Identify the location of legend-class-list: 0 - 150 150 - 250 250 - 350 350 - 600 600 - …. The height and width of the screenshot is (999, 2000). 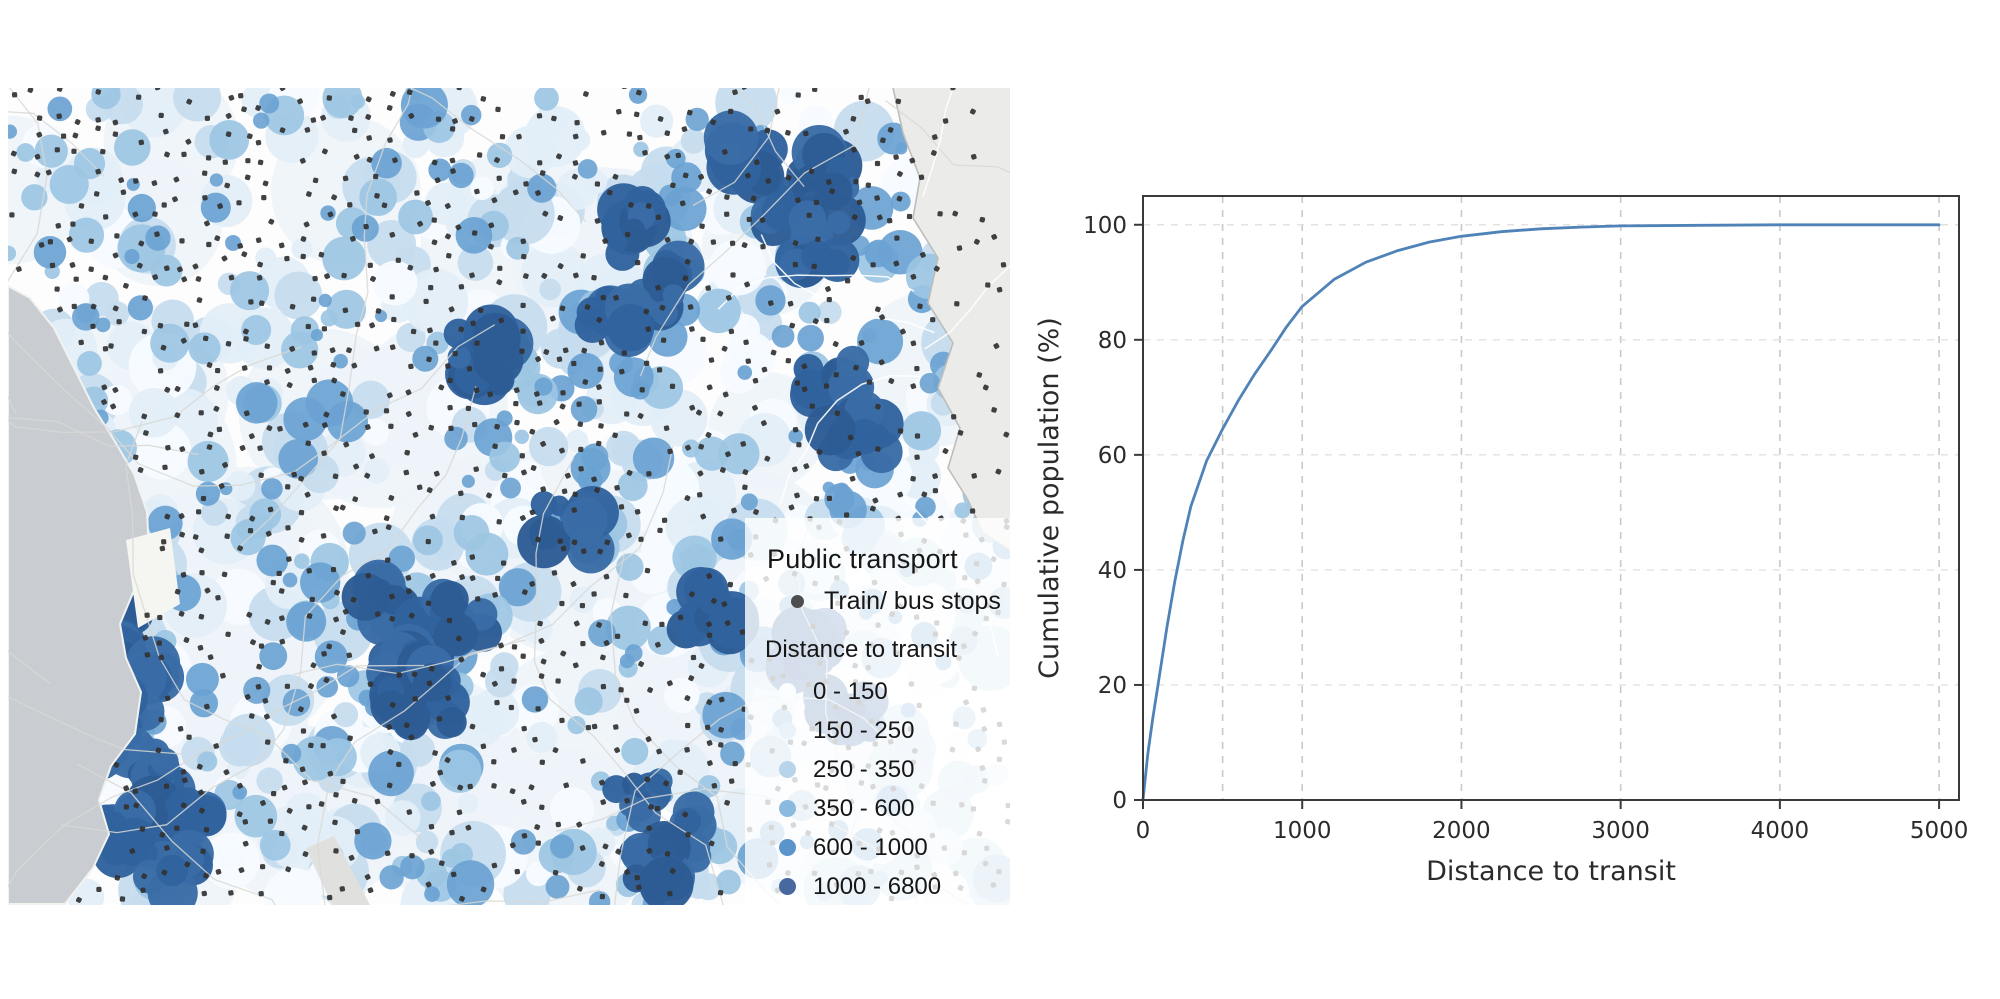
(877, 789).